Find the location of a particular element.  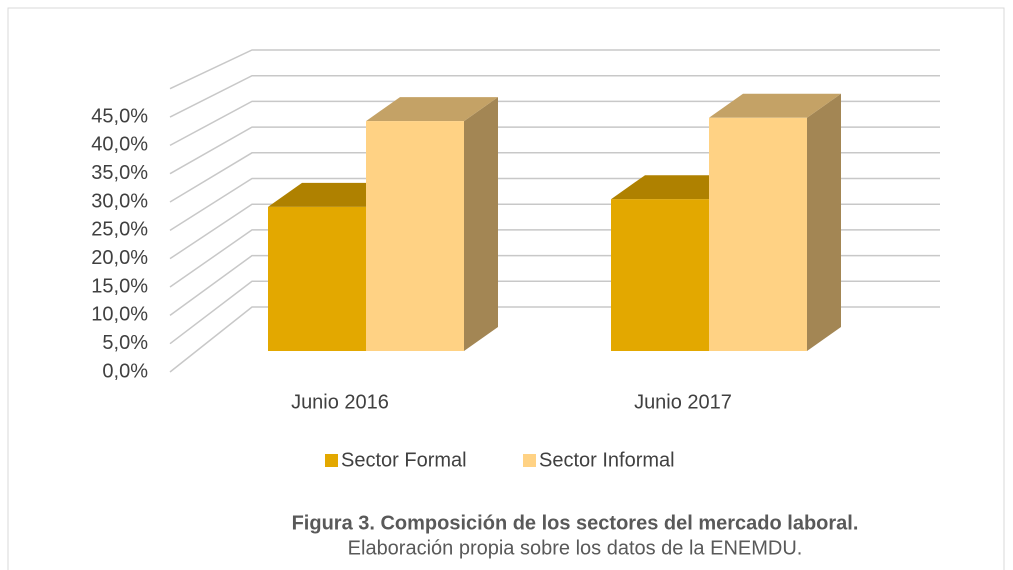

x-tick-label: Junio 2017 is located at coordinates (683, 402).